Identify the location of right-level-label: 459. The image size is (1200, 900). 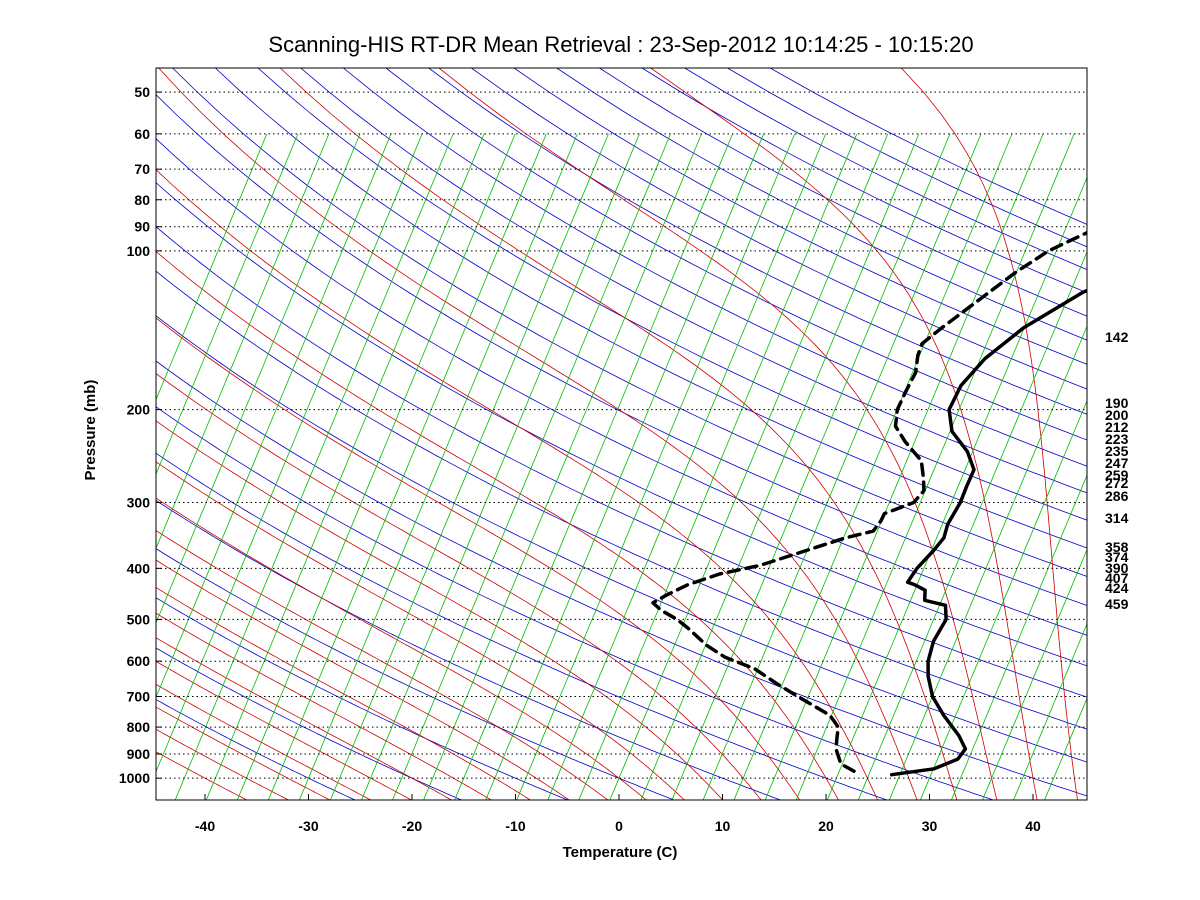
(1117, 604).